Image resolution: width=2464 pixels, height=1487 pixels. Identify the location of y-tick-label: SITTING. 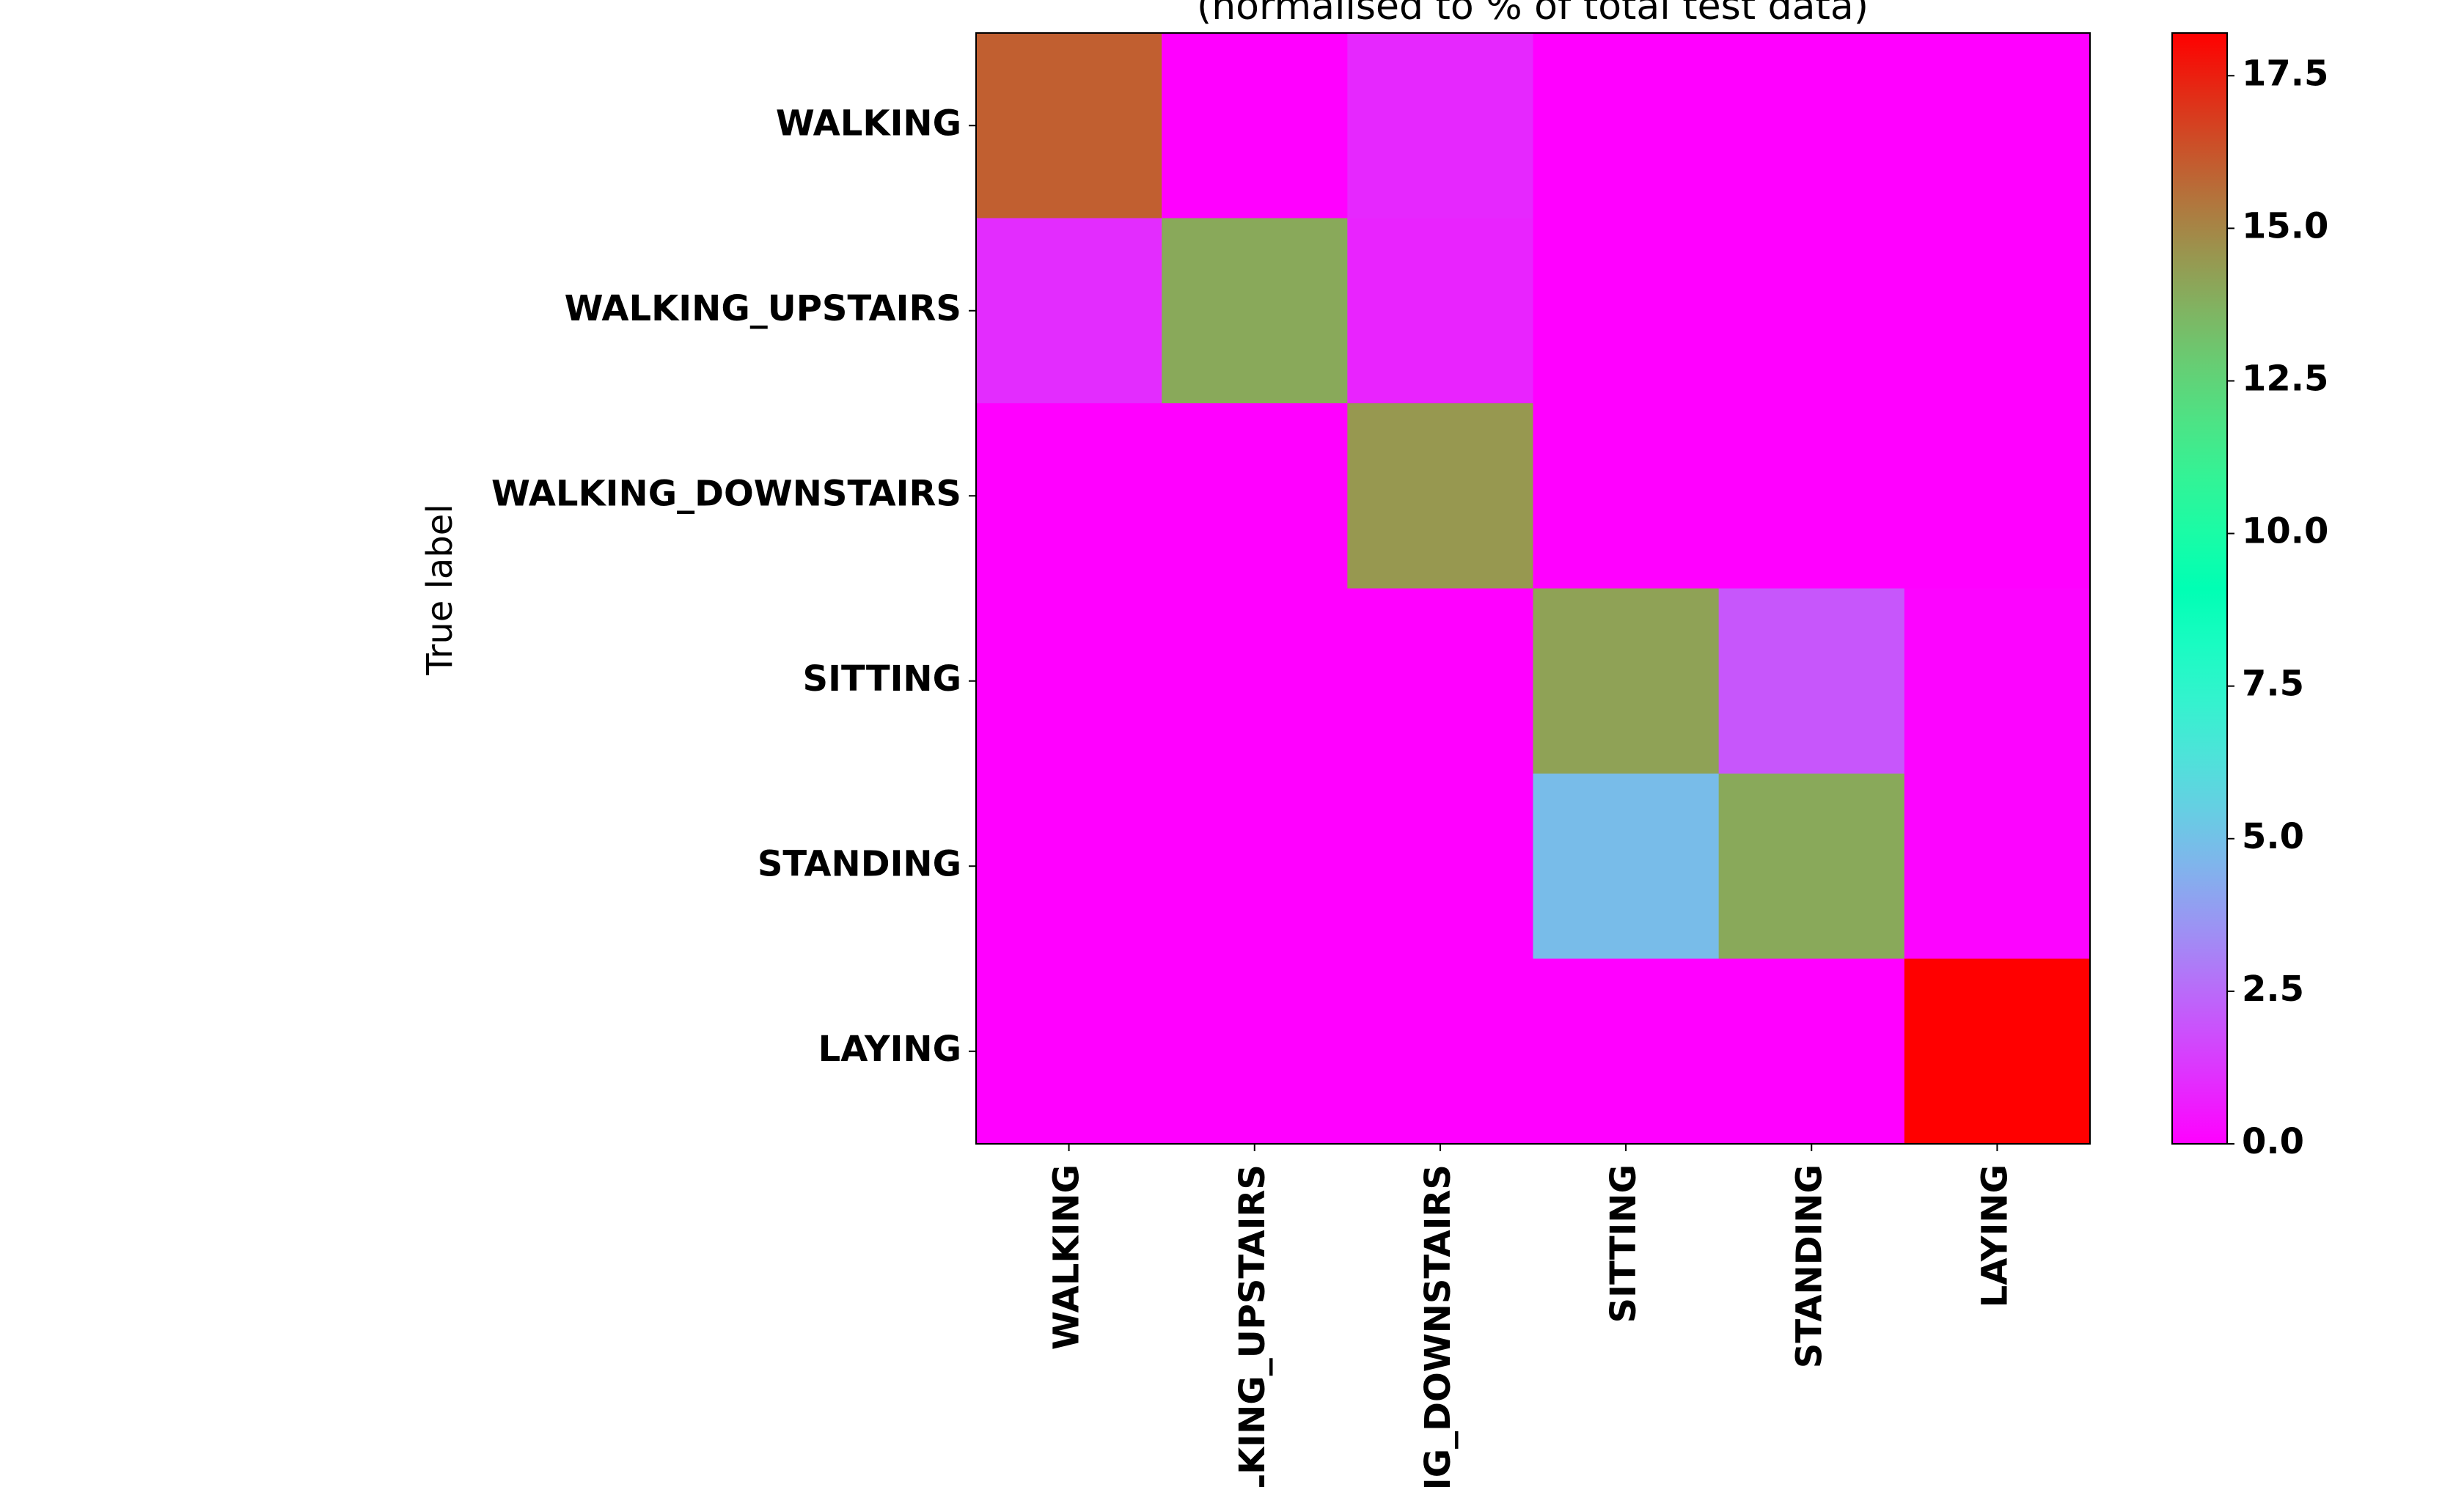
(882, 679).